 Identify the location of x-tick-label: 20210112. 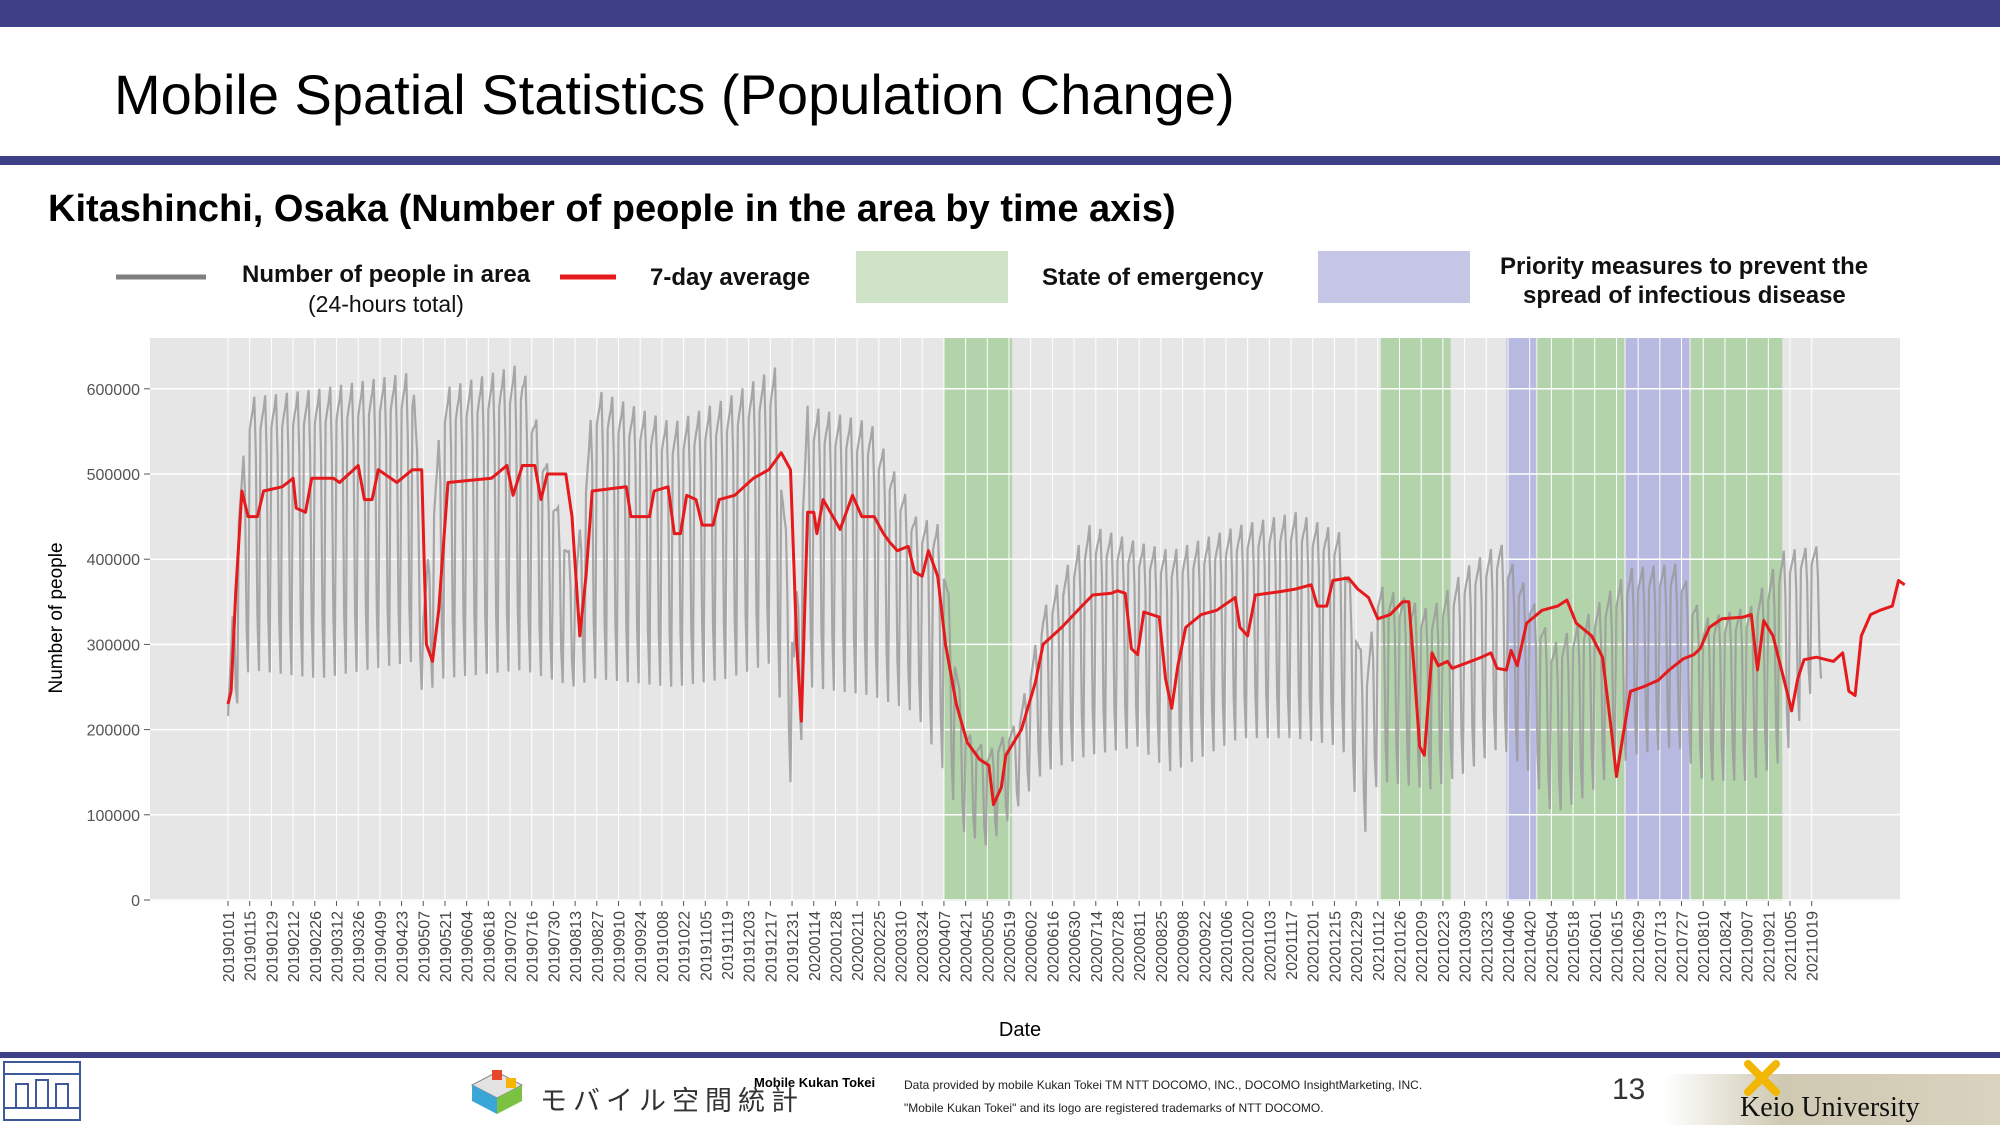
(1379, 946).